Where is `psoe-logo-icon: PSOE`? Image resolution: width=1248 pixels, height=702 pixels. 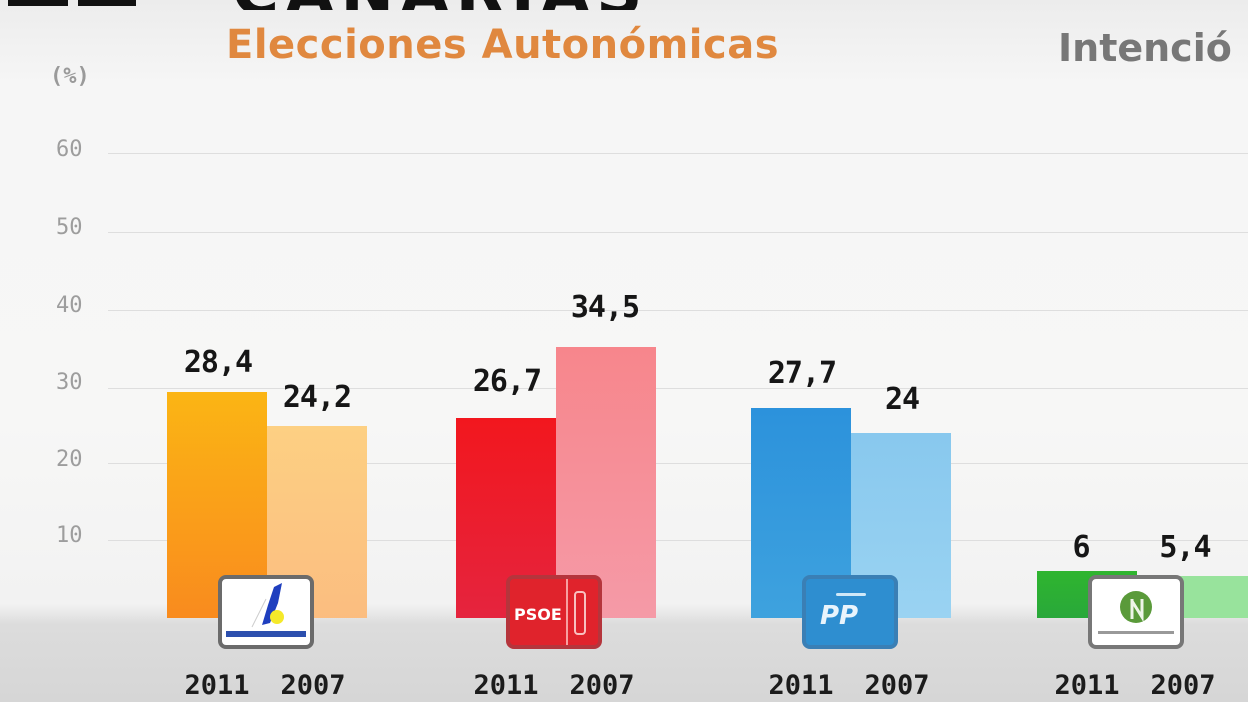 psoe-logo-icon: PSOE is located at coordinates (554, 612).